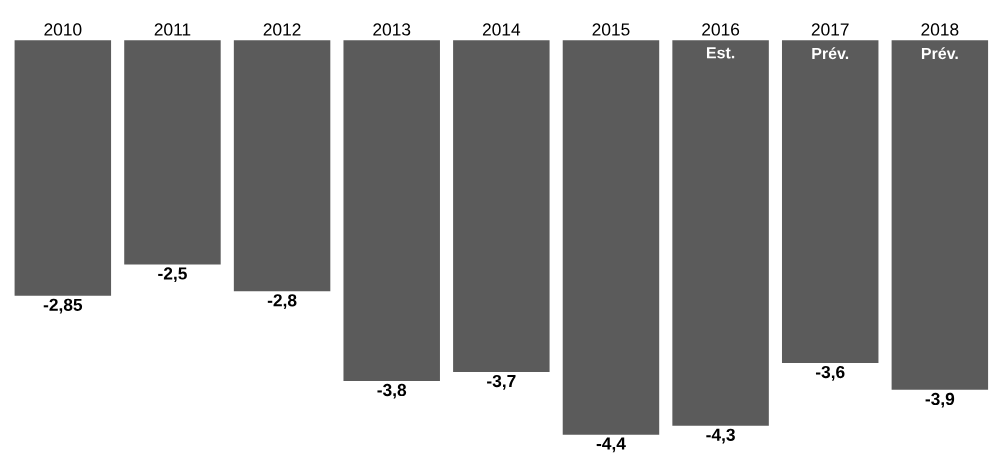 Image resolution: width=1003 pixels, height=471 pixels. Describe the element at coordinates (392, 391) in the screenshot. I see `data-label: -3,8` at that location.